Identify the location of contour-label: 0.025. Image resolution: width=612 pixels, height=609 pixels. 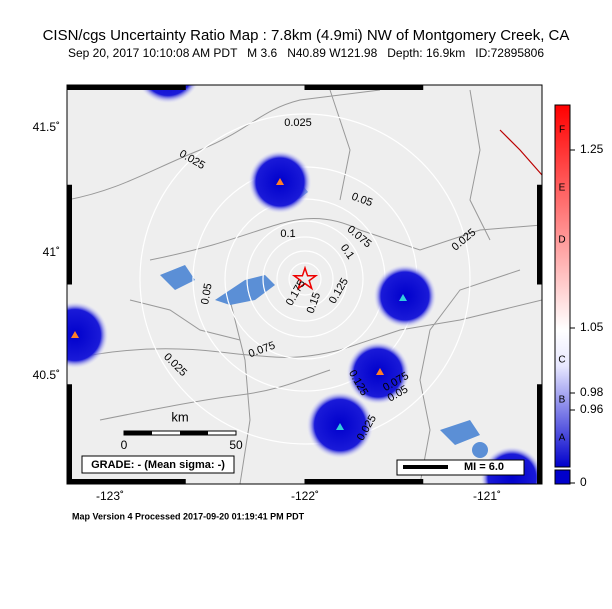
(298, 123).